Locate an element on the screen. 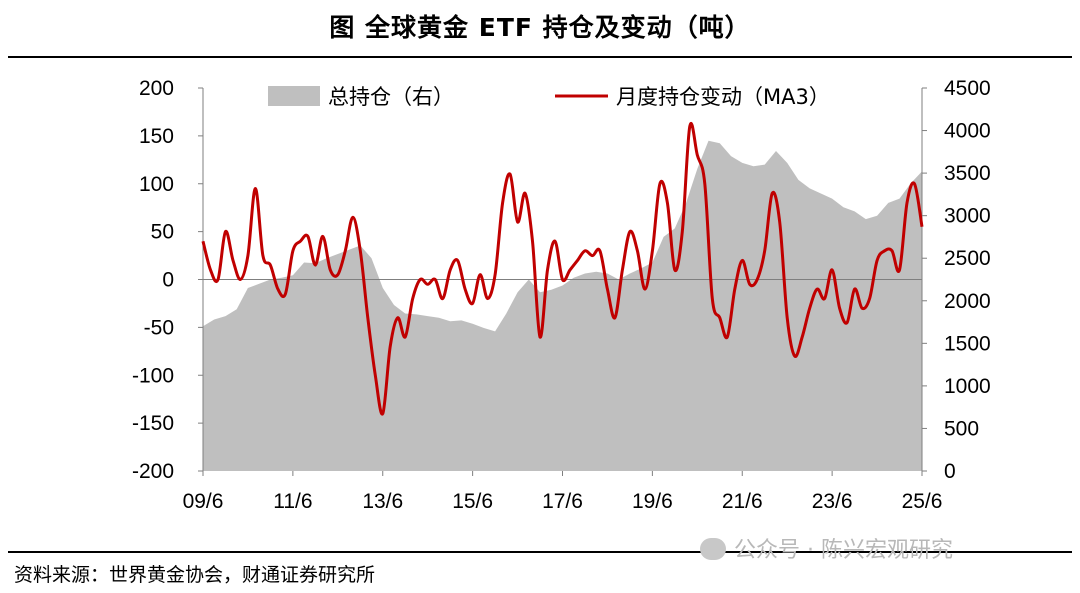 This screenshot has width=1080, height=593. x-tick-label: 17/6 is located at coordinates (562, 501).